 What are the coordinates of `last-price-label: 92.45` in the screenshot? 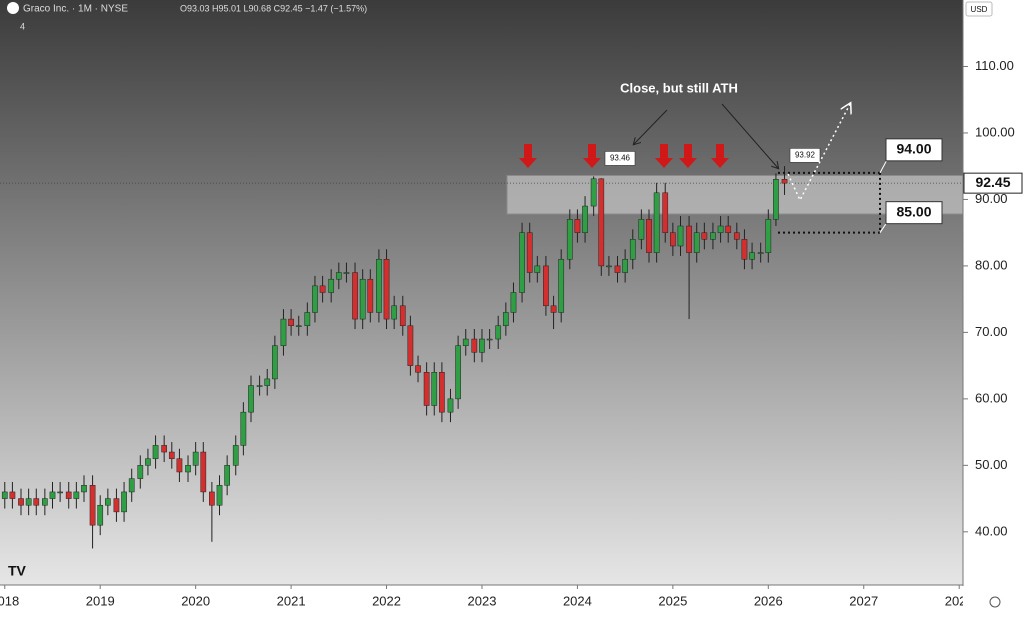 It's located at (992, 182).